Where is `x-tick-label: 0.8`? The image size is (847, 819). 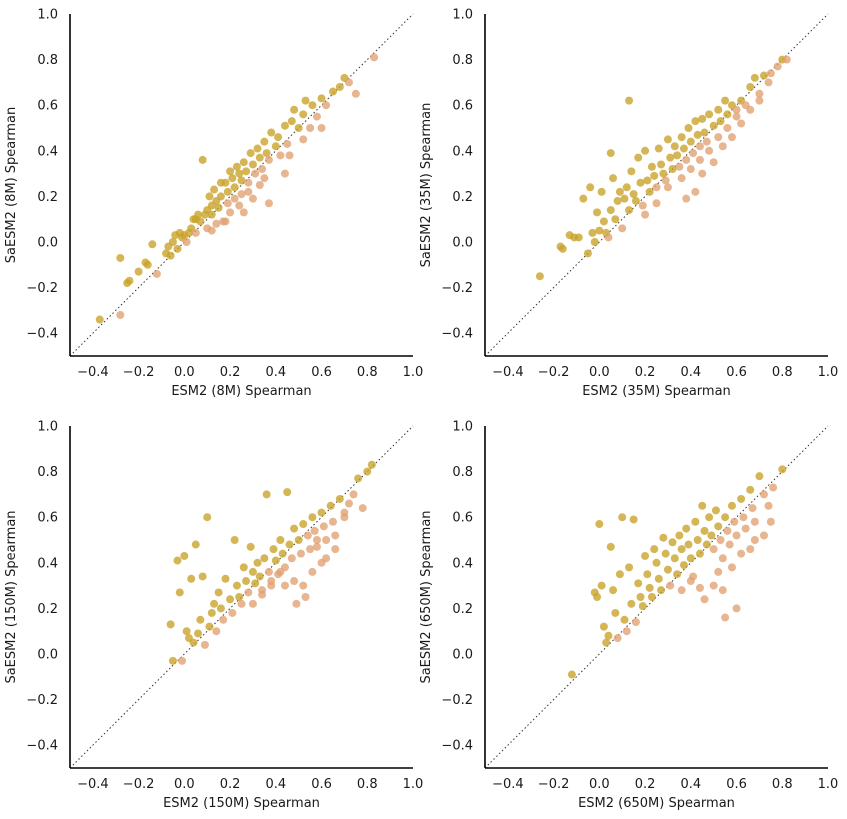
x-tick-label: 0.8 is located at coordinates (367, 784).